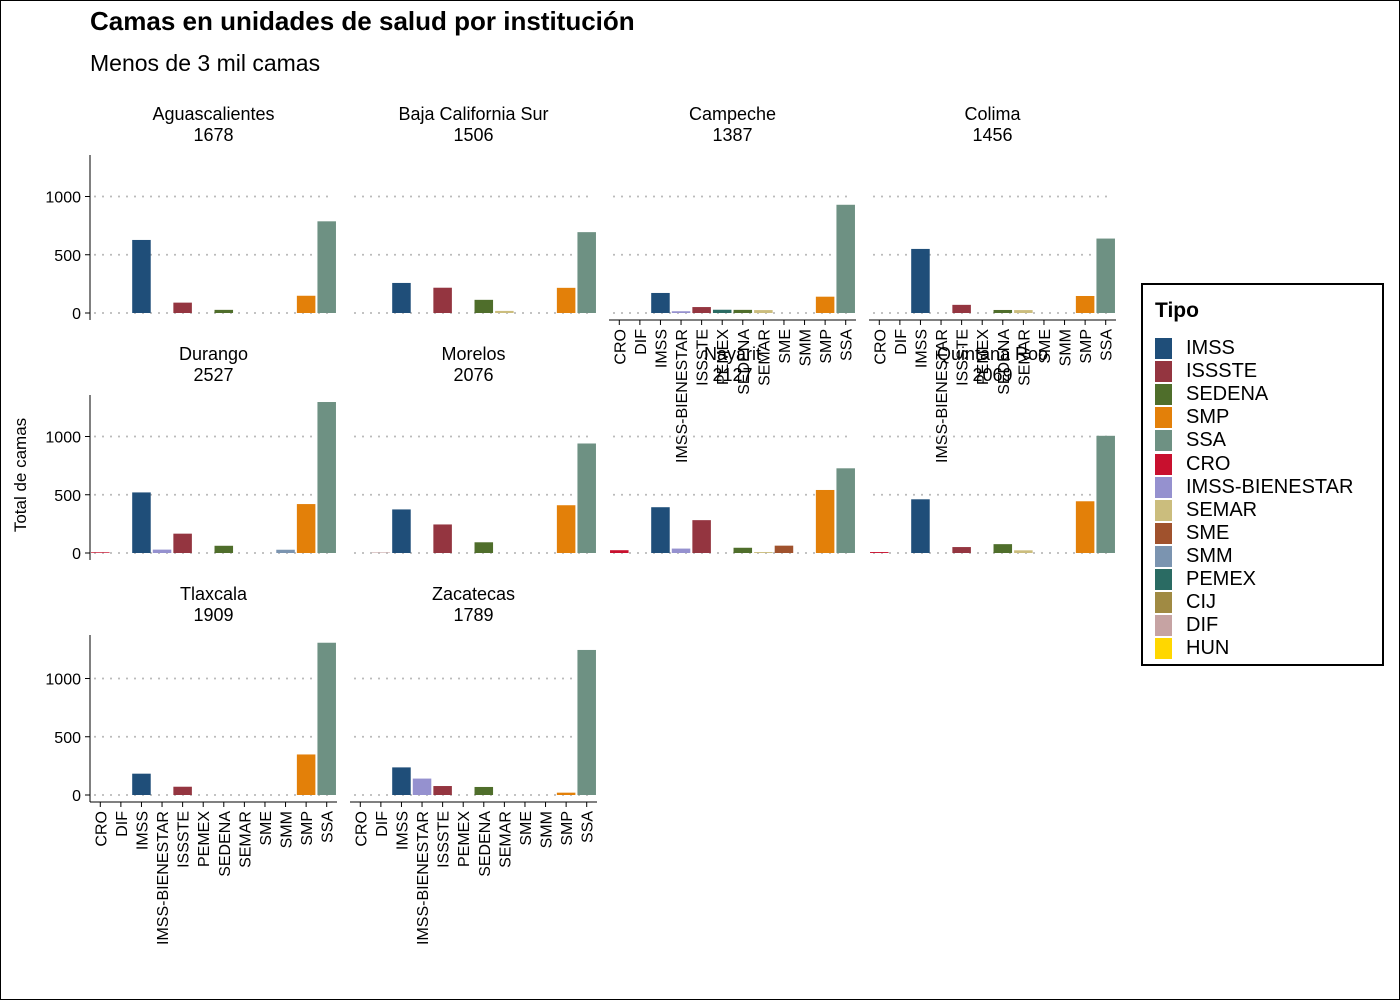 The height and width of the screenshot is (1000, 1400). I want to click on legend-label: ISSSTE, so click(1222, 371).